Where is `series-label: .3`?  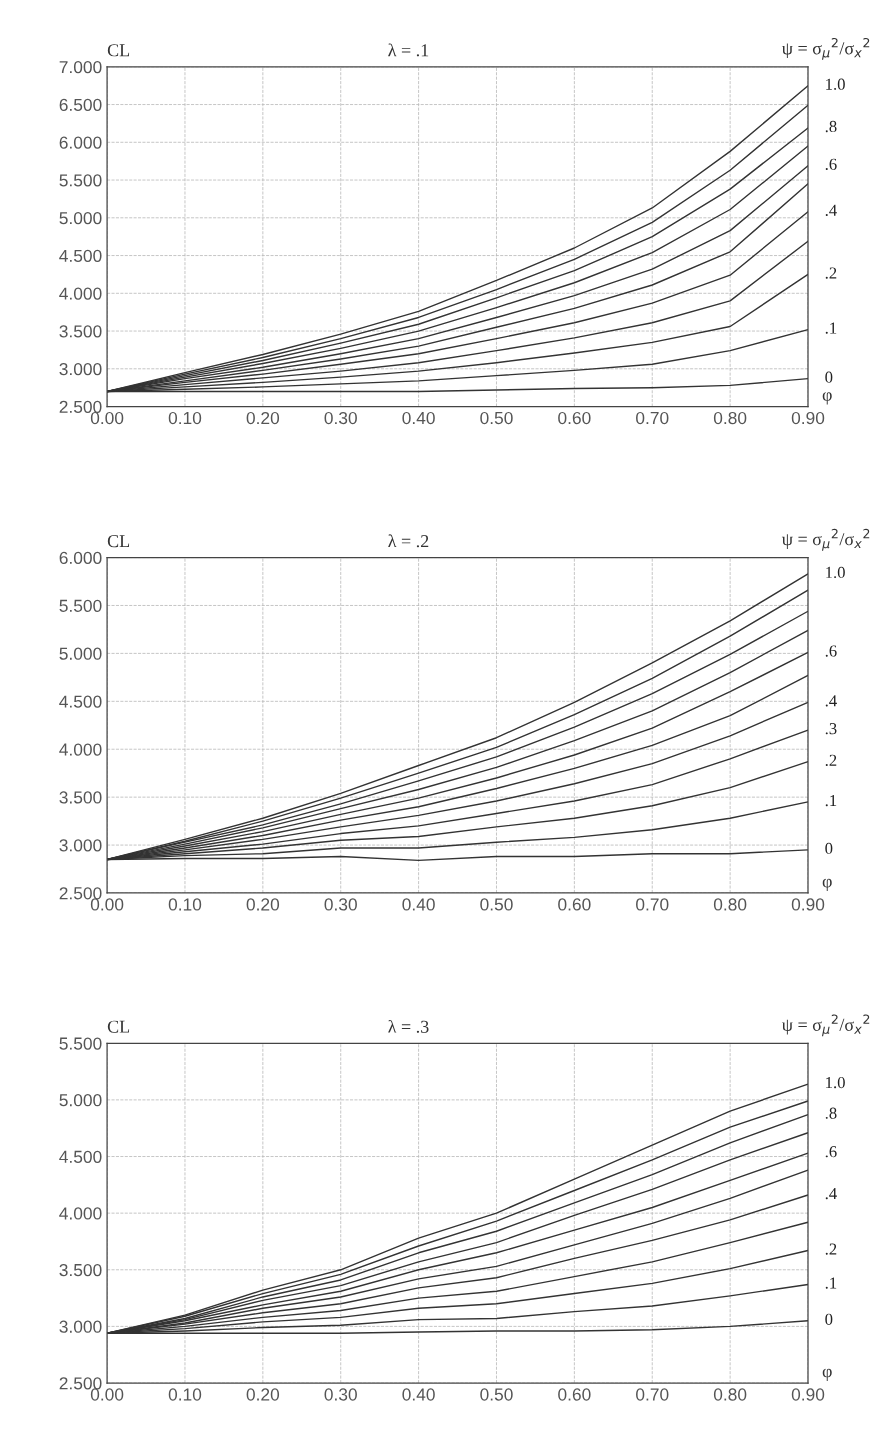
series-label: .3 is located at coordinates (831, 729).